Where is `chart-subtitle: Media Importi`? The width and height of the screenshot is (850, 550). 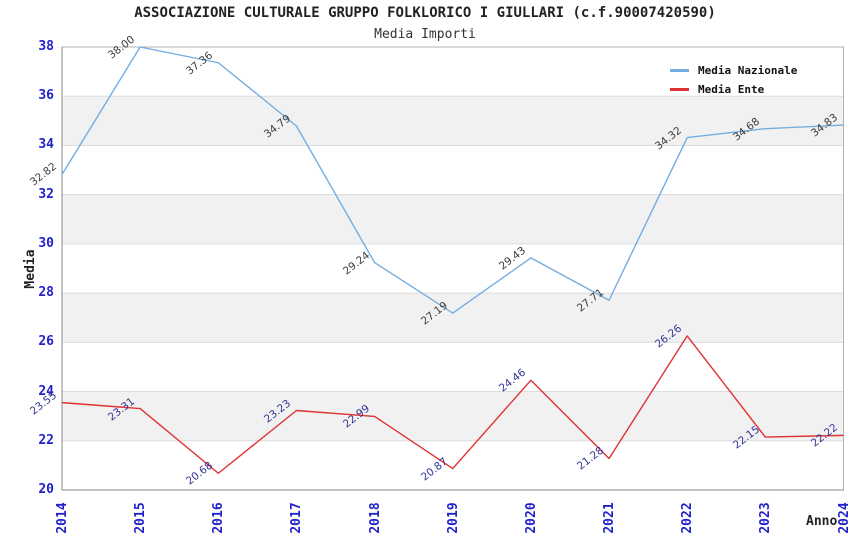 chart-subtitle: Media Importi is located at coordinates (425, 34).